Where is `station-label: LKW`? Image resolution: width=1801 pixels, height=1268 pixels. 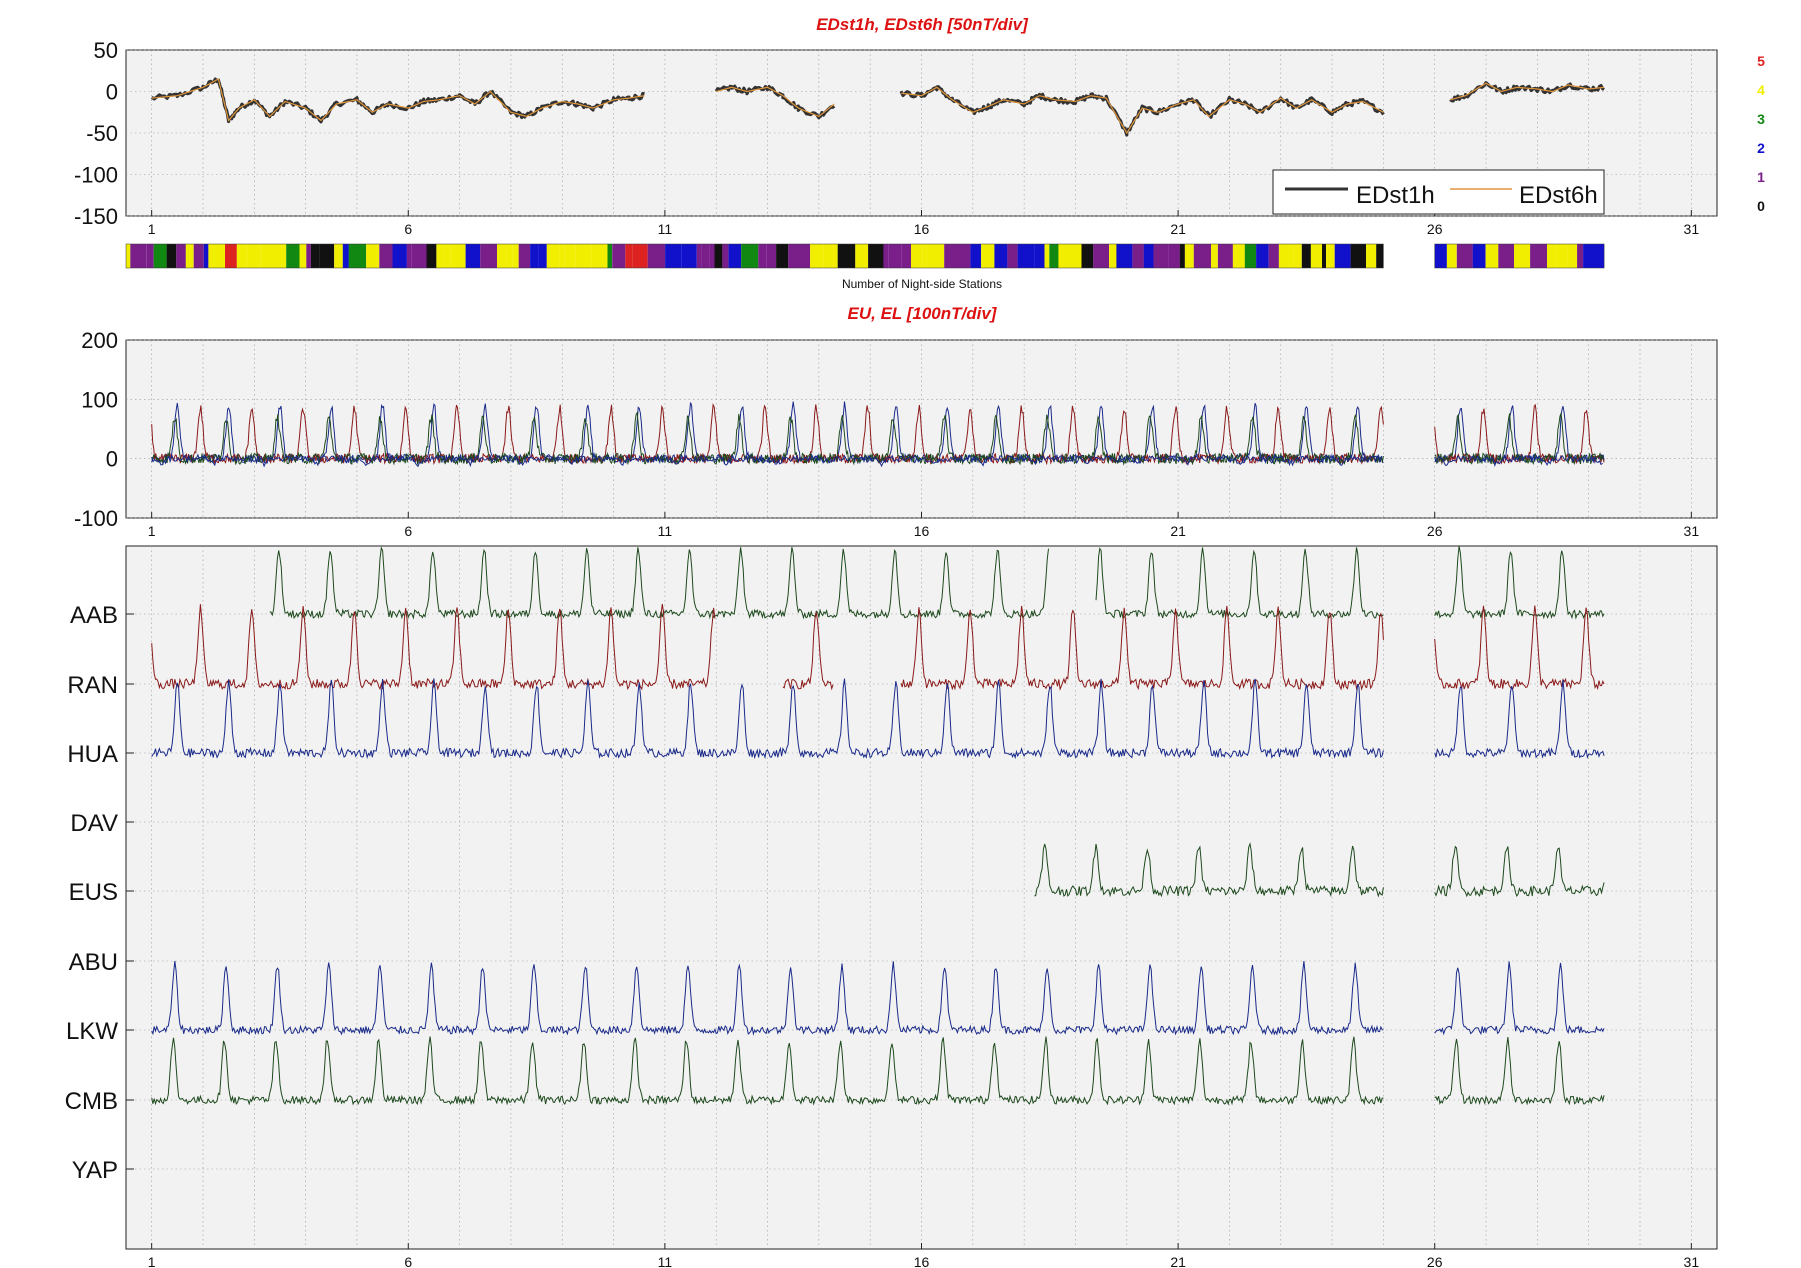
station-label: LKW is located at coordinates (92, 1031).